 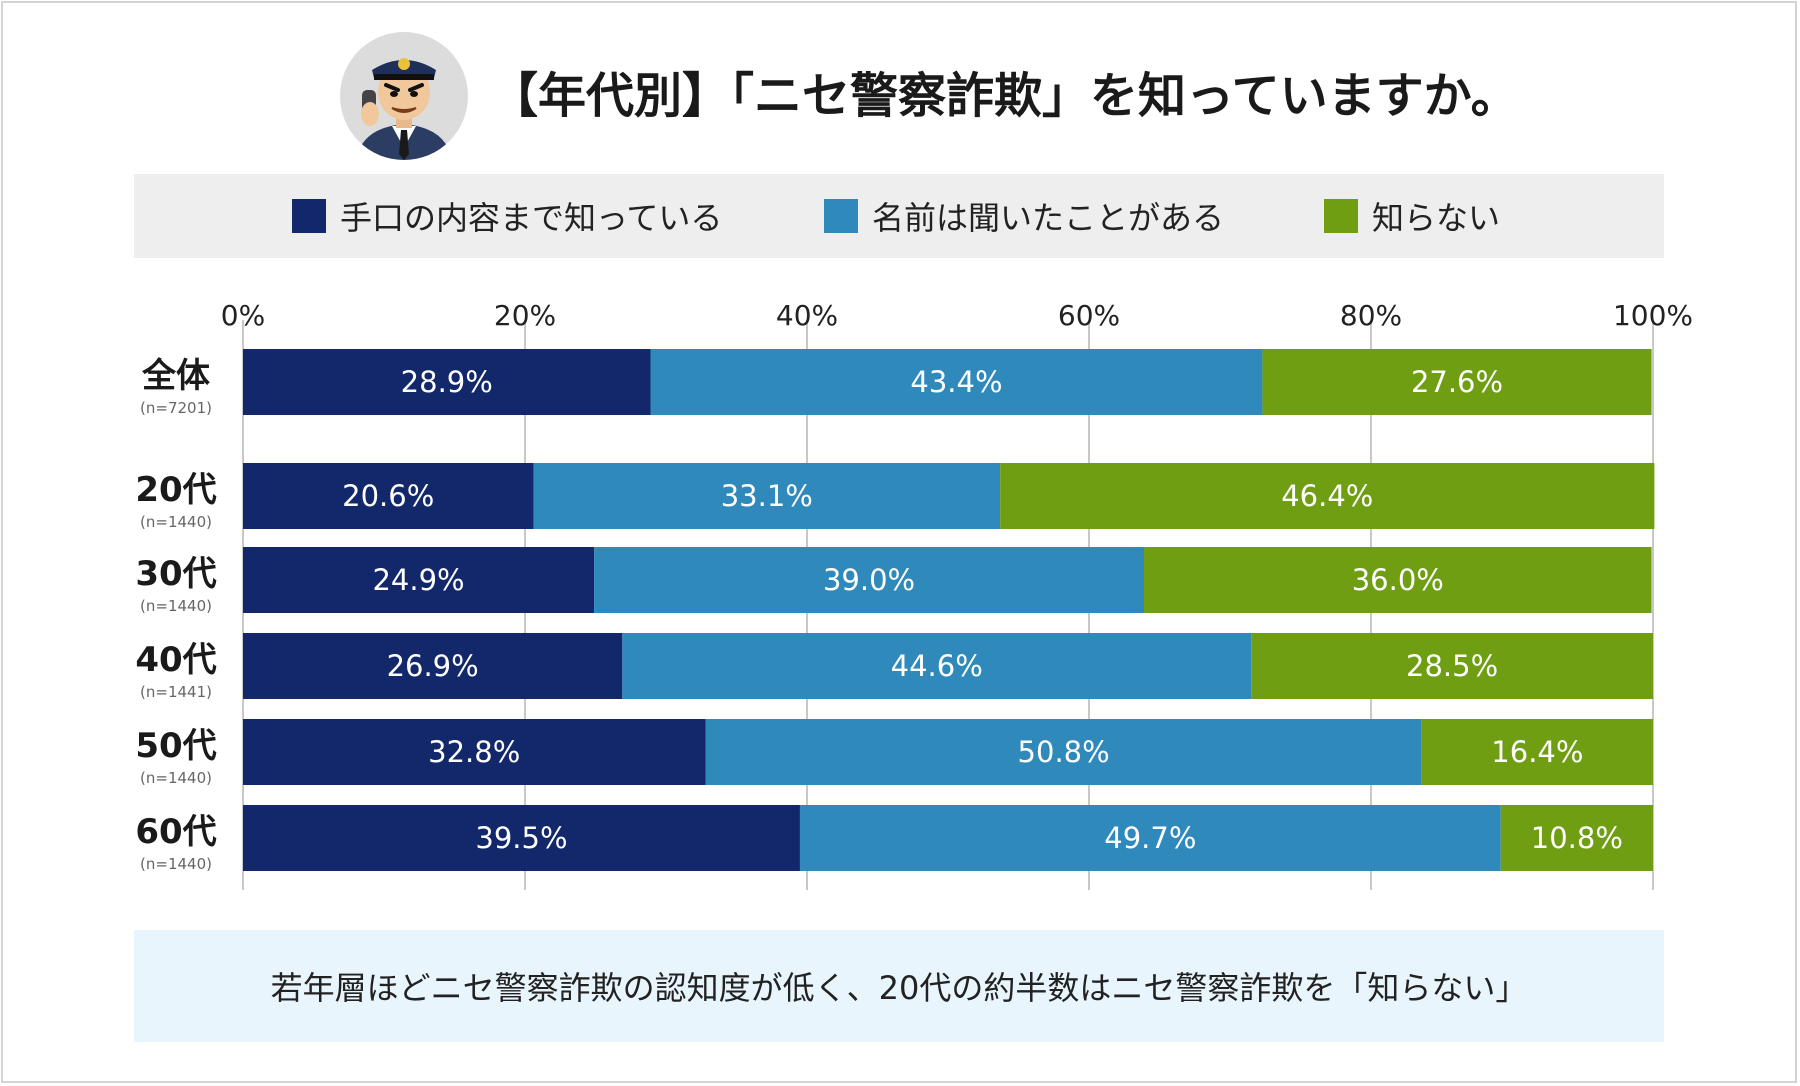 What do you see at coordinates (1341, 216) in the screenshot?
I see `legend-swatch-unknown` at bounding box center [1341, 216].